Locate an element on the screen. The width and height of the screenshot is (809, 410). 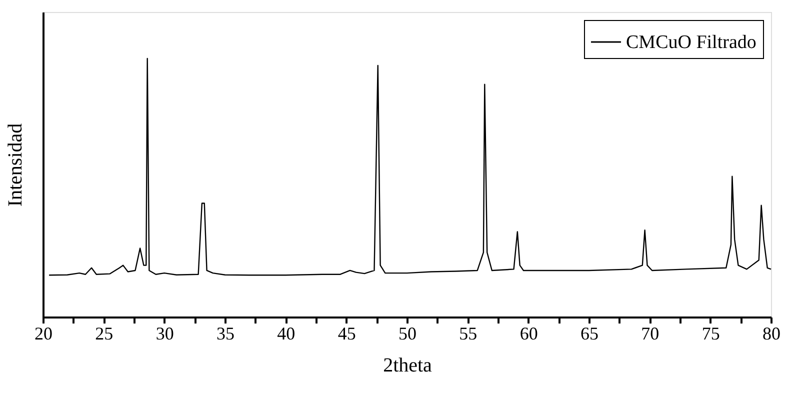
x-tick-label: 35 is located at coordinates (225, 334).